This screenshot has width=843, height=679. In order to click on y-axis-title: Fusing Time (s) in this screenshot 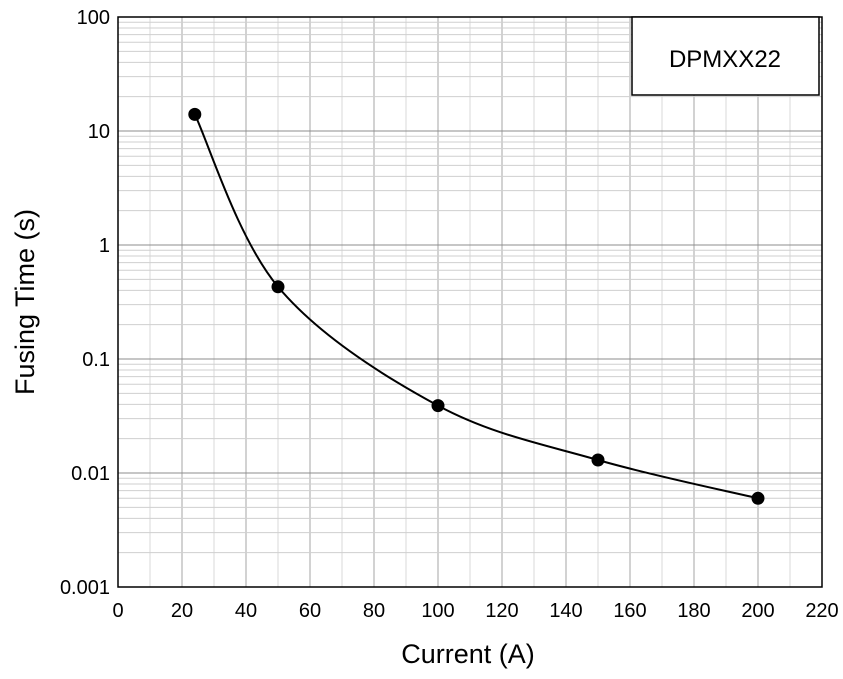, I will do `click(25, 302)`.